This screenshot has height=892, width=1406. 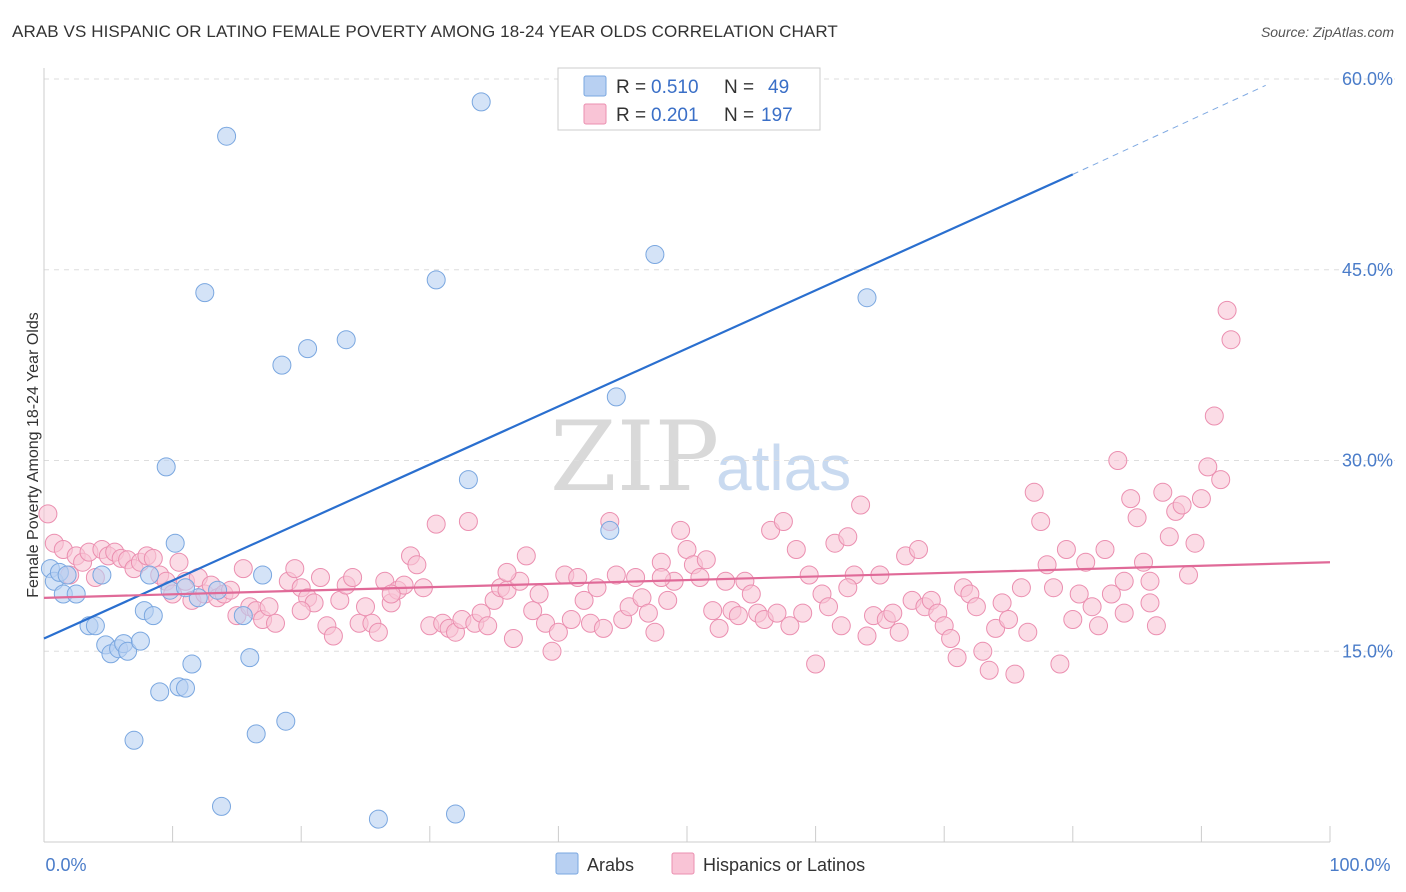 I want to click on legend-r-label-arabs: R =, so click(x=631, y=87).